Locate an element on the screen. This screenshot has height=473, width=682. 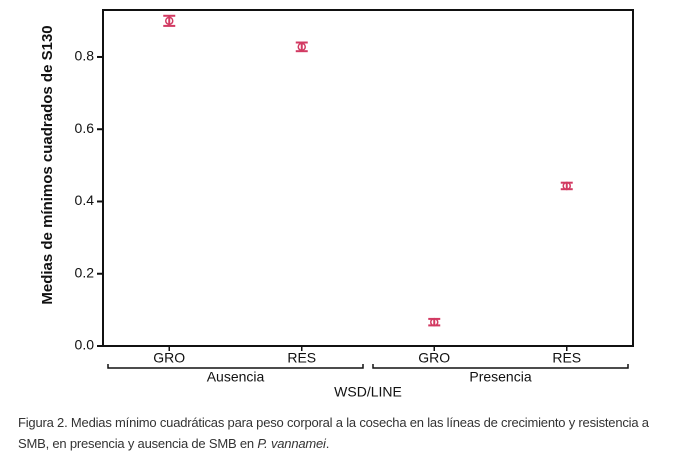
y-tick-label: 0.6 is located at coordinates (85, 128).